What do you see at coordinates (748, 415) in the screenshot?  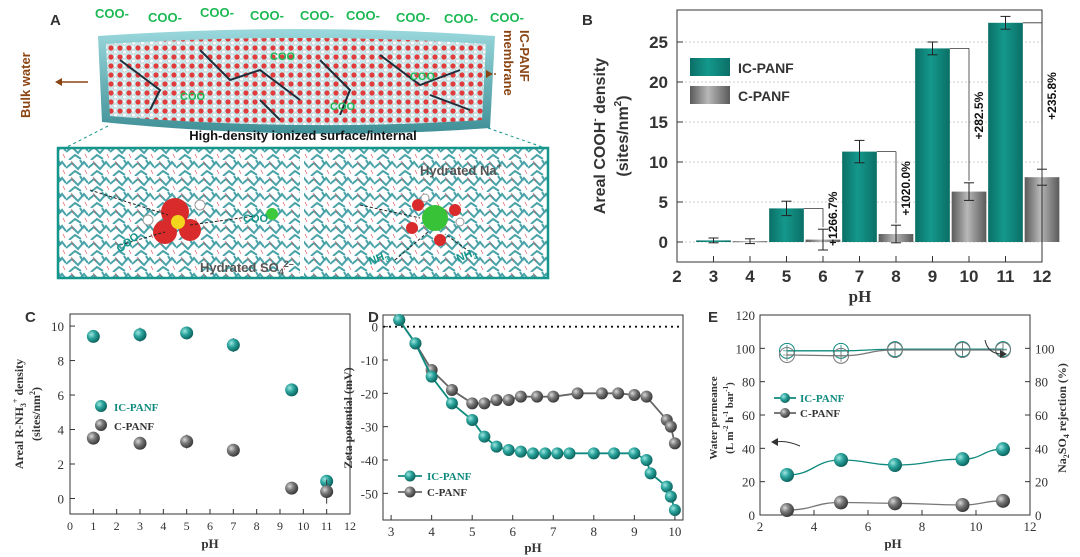 I see `y-left-tick-label: 60` at bounding box center [748, 415].